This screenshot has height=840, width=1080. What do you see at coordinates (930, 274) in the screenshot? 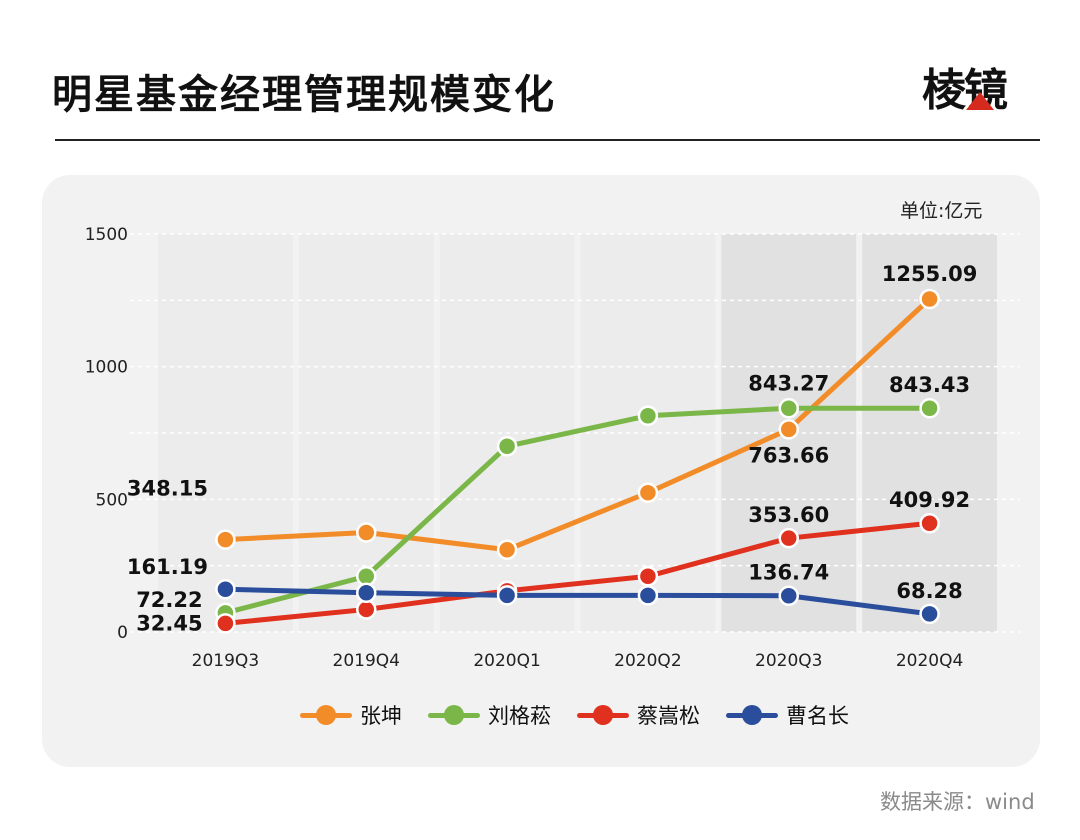
I see `data-label: 1255.09` at bounding box center [930, 274].